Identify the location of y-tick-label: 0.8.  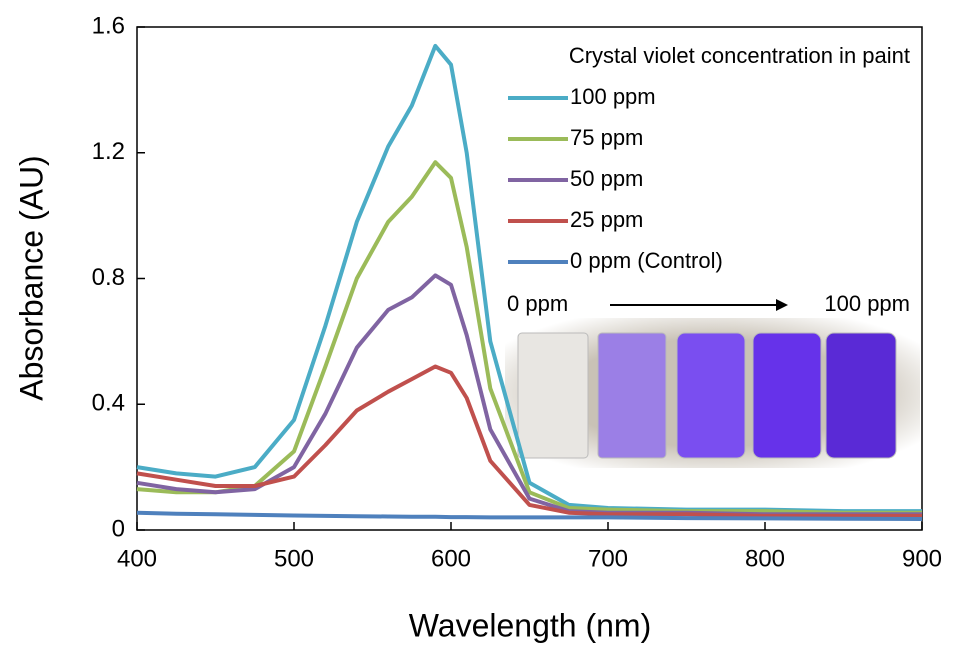
(108, 277).